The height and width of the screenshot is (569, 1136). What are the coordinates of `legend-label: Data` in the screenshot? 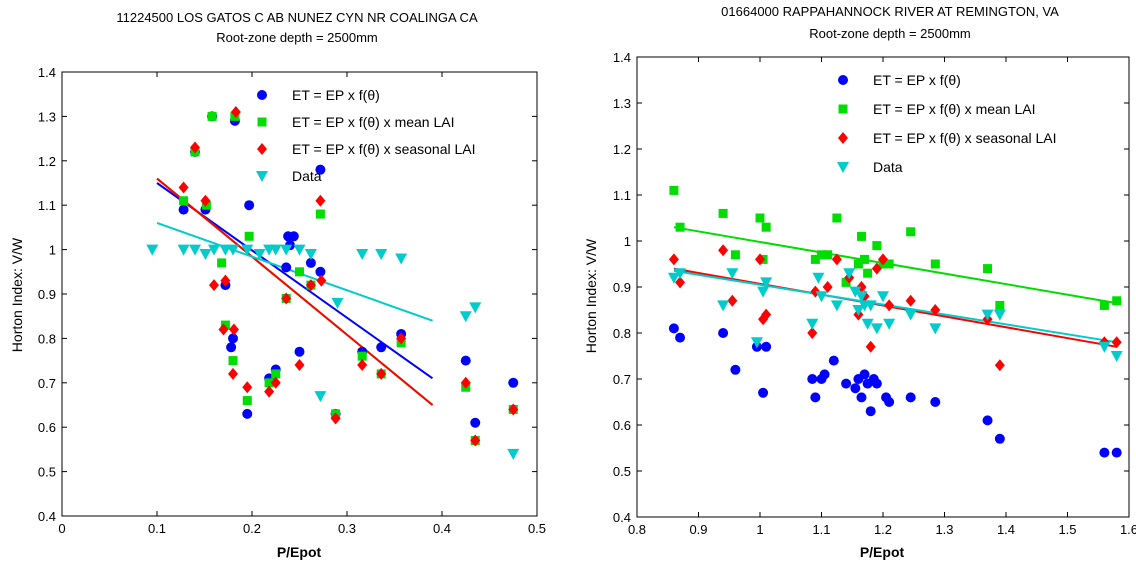 It's located at (888, 167).